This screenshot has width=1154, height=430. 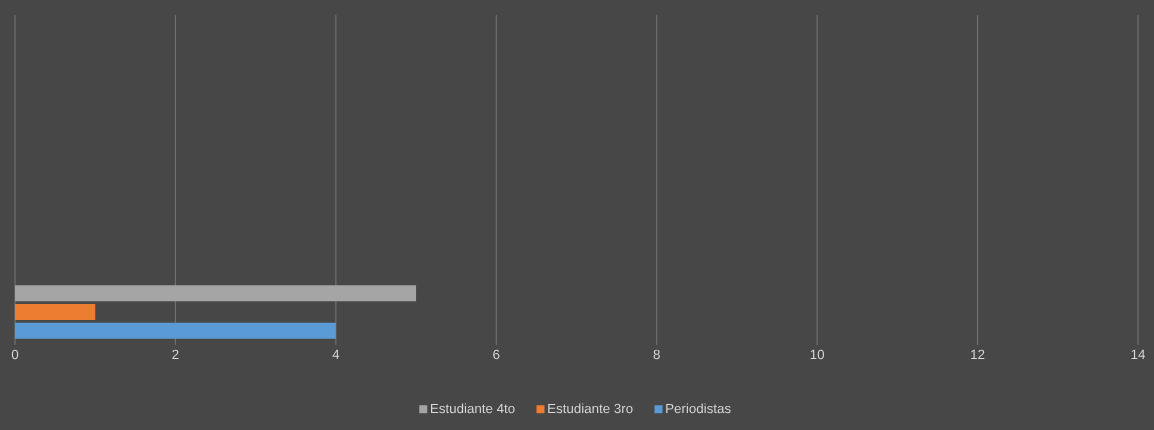 I want to click on legend-label: Periodistas, so click(x=698, y=408).